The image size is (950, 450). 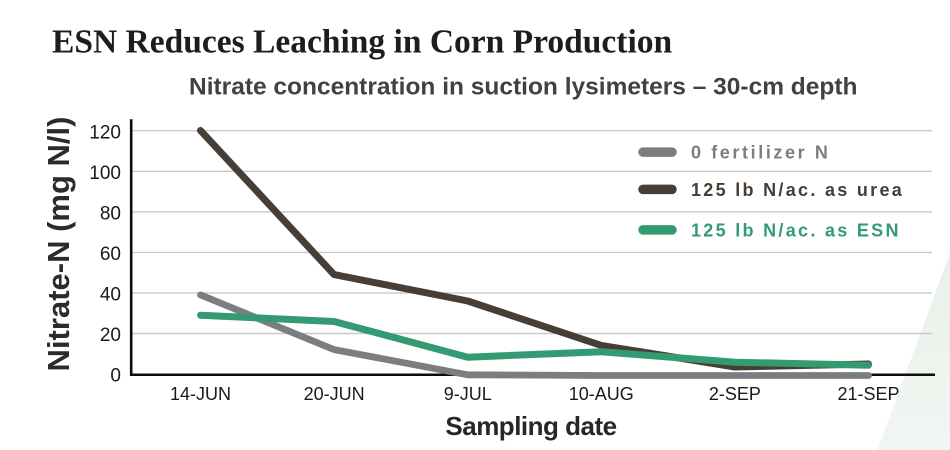 I want to click on svg-text: 20-JUN, so click(x=334, y=394).